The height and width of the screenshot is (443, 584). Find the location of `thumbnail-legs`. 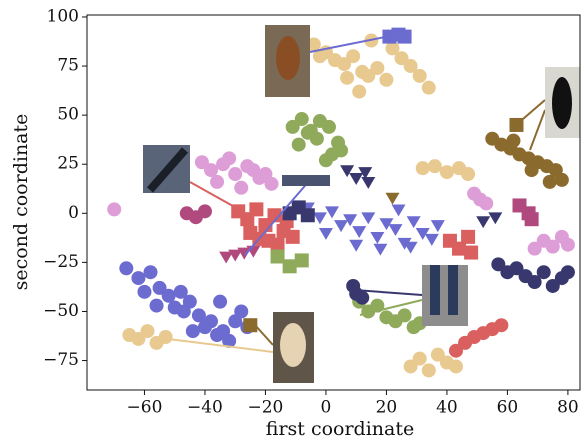

thumbnail-legs is located at coordinates (445, 295).